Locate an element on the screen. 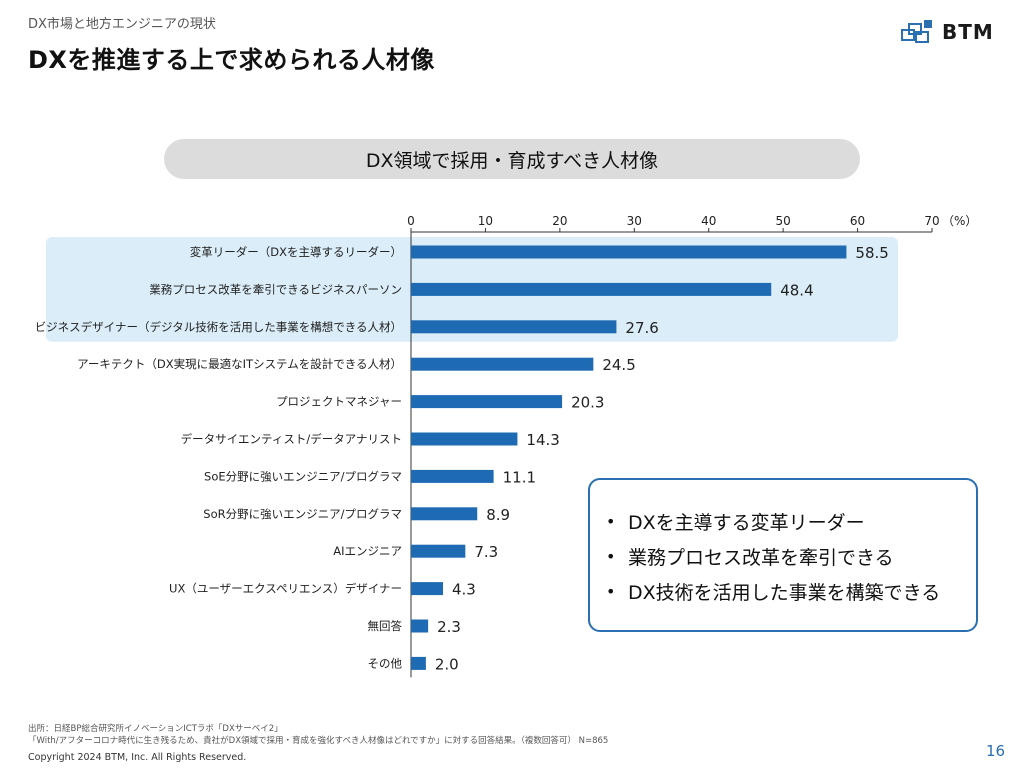 The height and width of the screenshot is (768, 1024). value-label: 2.3 is located at coordinates (449, 627).